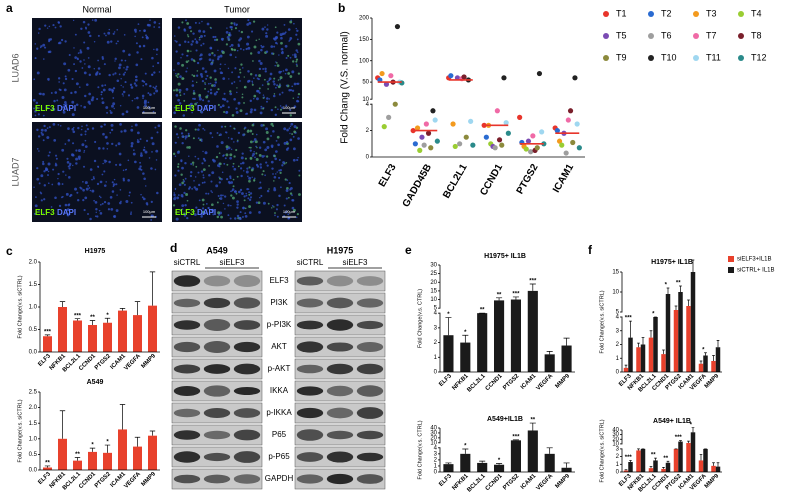  What do you see at coordinates (33, 408) in the screenshot?
I see `y-tick-label: 2.0` at bounding box center [33, 408].